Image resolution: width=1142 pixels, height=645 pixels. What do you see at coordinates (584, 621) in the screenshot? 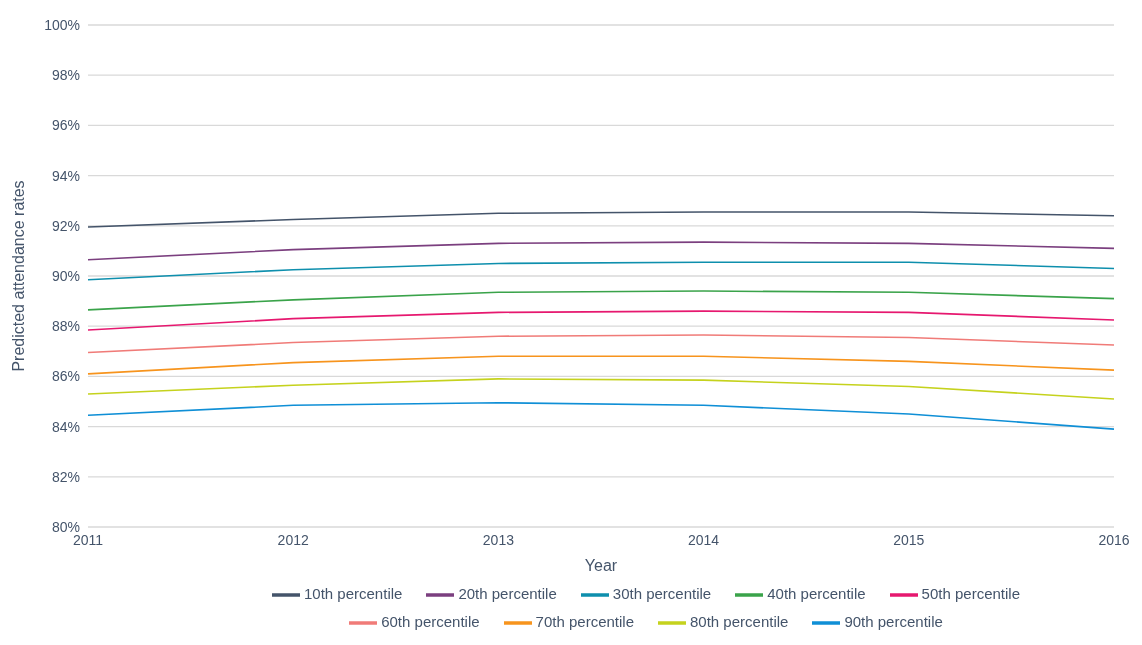
I see `legend-label: 70th percentile` at bounding box center [584, 621].